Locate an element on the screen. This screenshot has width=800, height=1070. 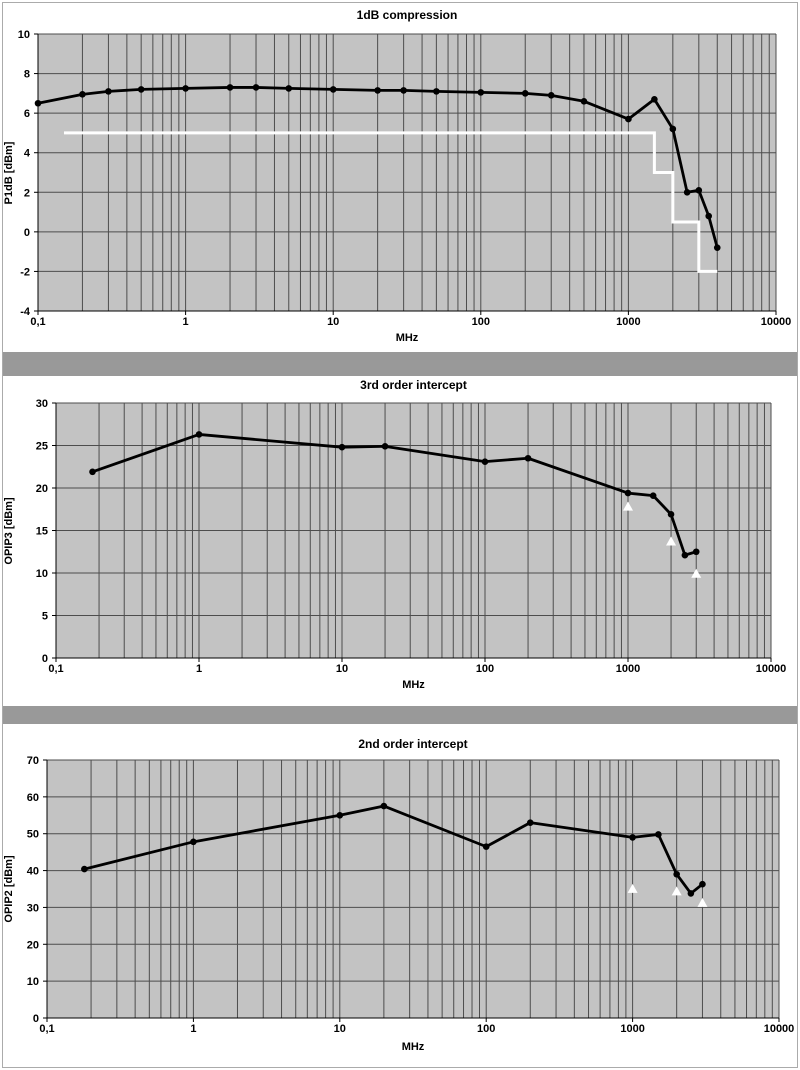
svg-text: -4 is located at coordinates (25, 312).